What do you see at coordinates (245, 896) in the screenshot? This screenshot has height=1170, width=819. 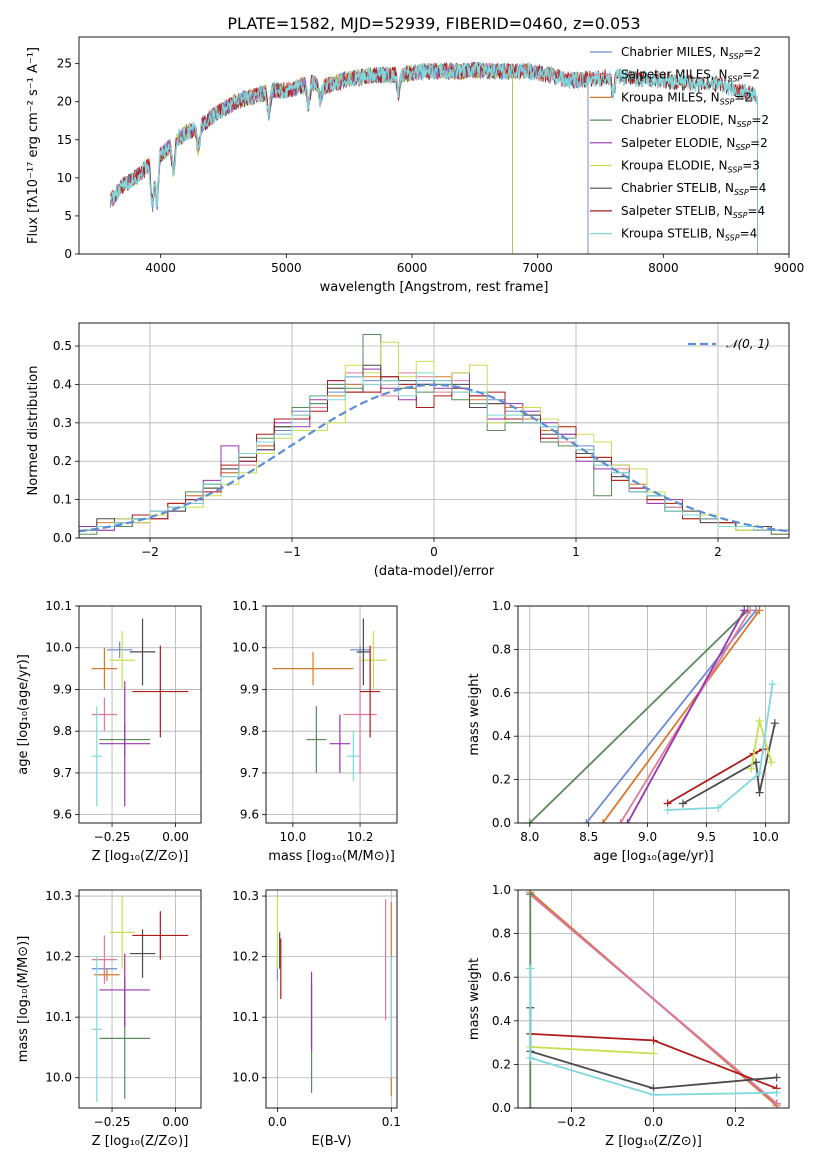 I see `ebv_mass-ytick-label: 10.3` at bounding box center [245, 896].